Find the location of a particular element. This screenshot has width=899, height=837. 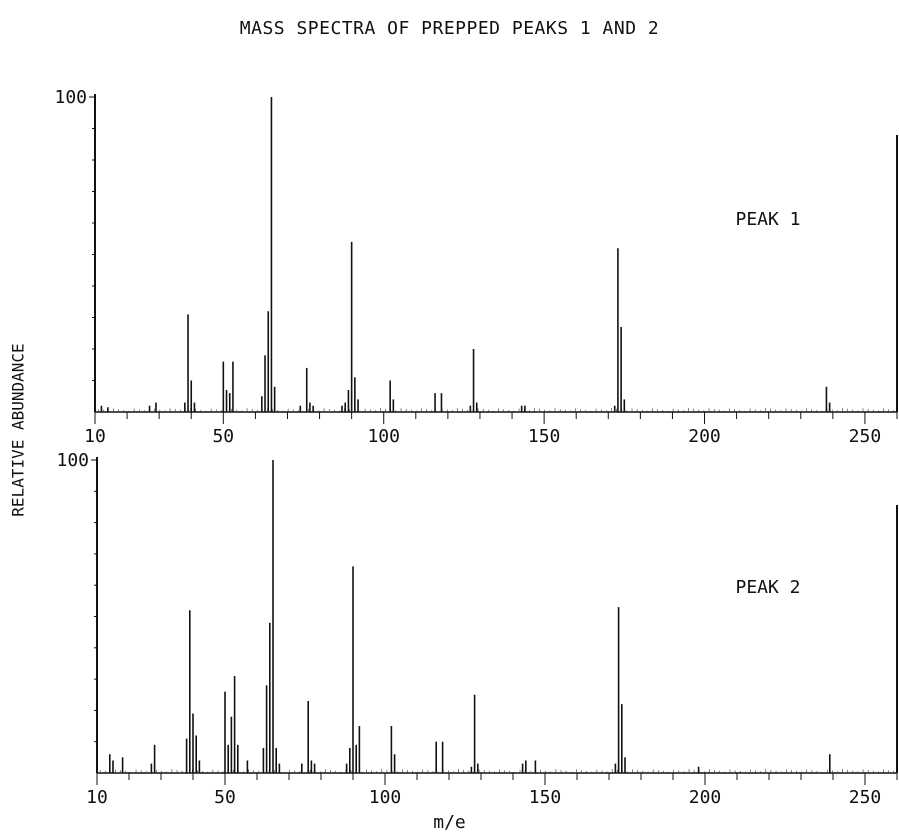

series-label: PEAK 2 is located at coordinates (767, 587).